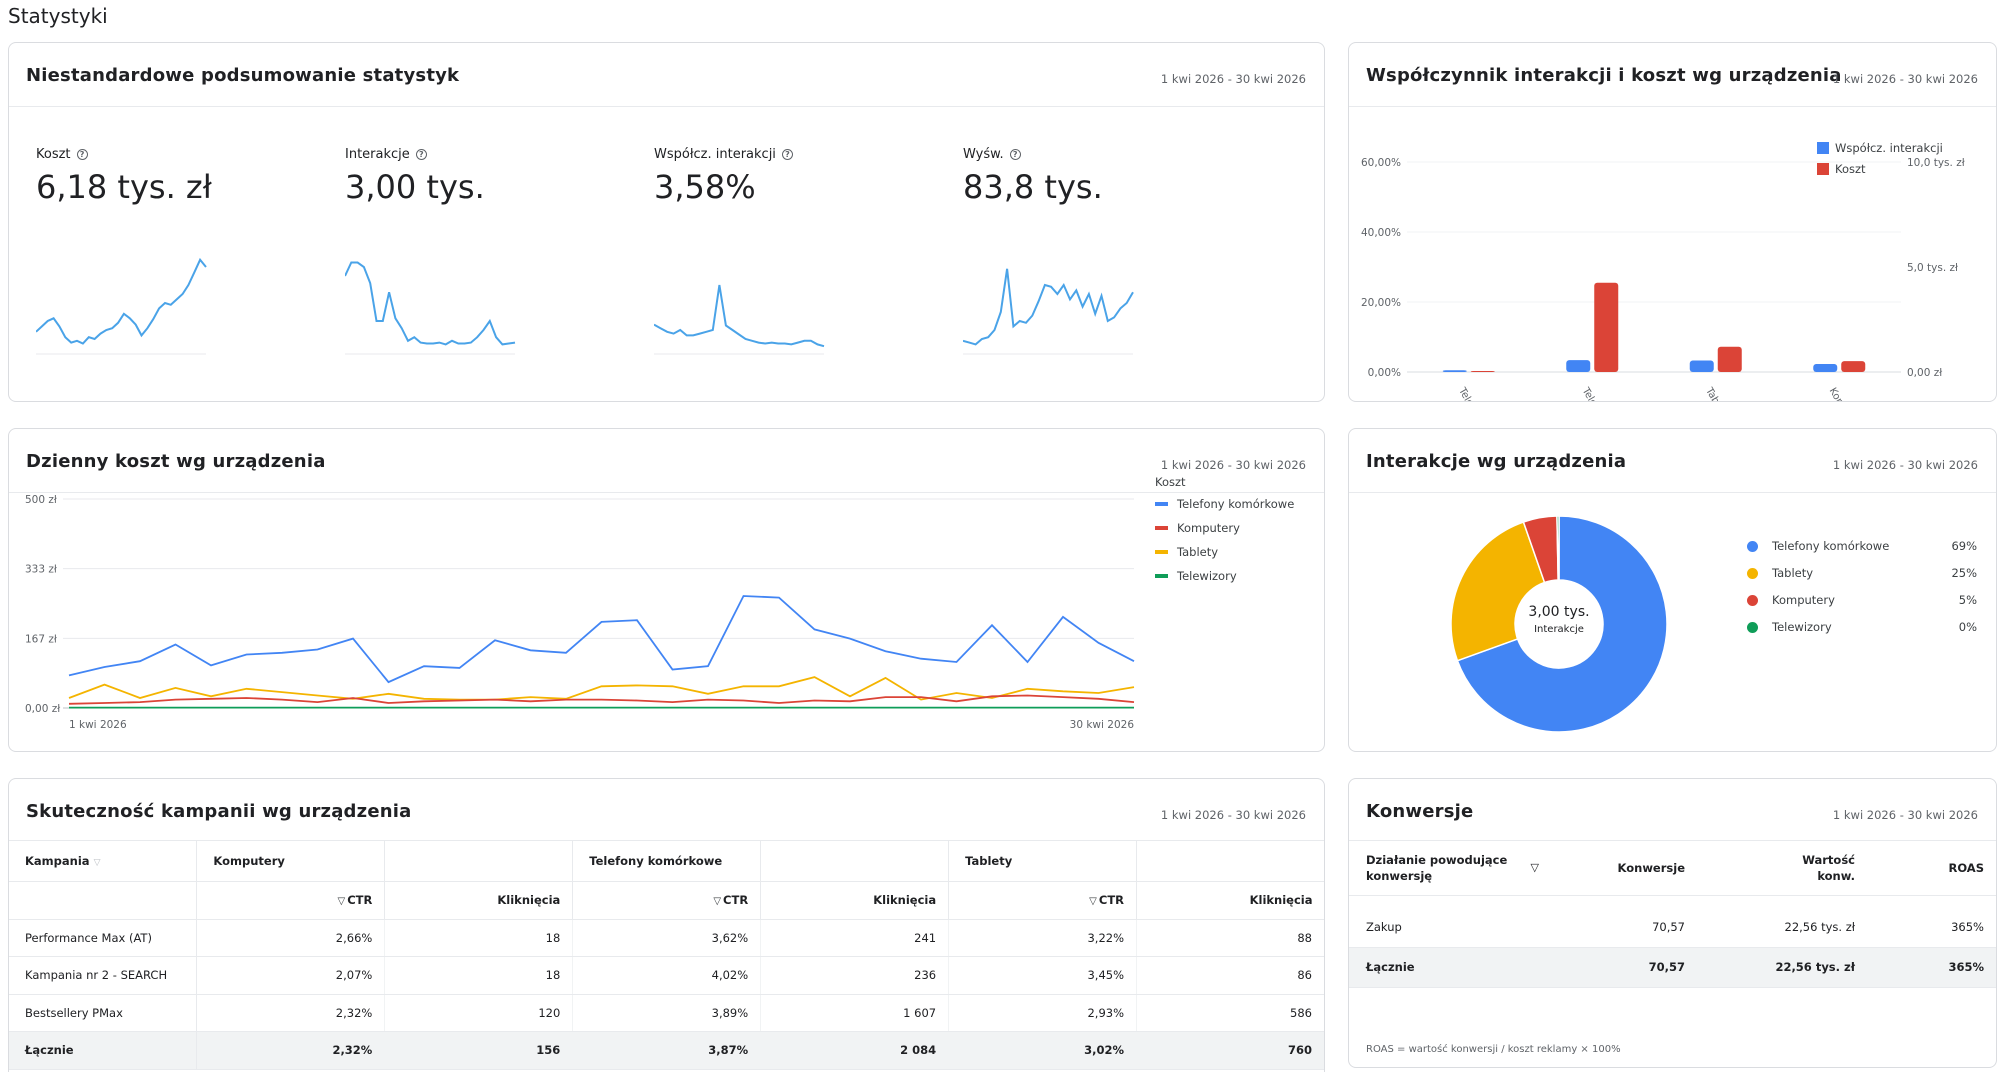 Image resolution: width=2001 pixels, height=1072 pixels. Describe the element at coordinates (1905, 79) in the screenshot. I see `device-ratio-date: 1 kwi 2026 - 30 kwi 2026` at that location.